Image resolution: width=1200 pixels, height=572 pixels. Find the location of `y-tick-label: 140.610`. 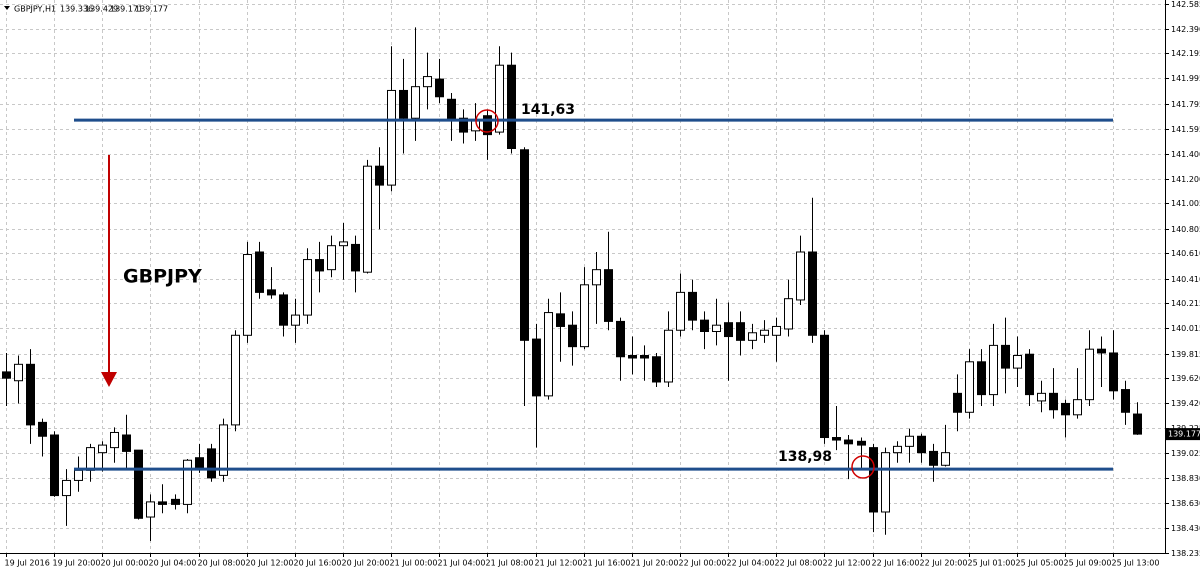

y-tick-label: 140.610 is located at coordinates (1185, 253).